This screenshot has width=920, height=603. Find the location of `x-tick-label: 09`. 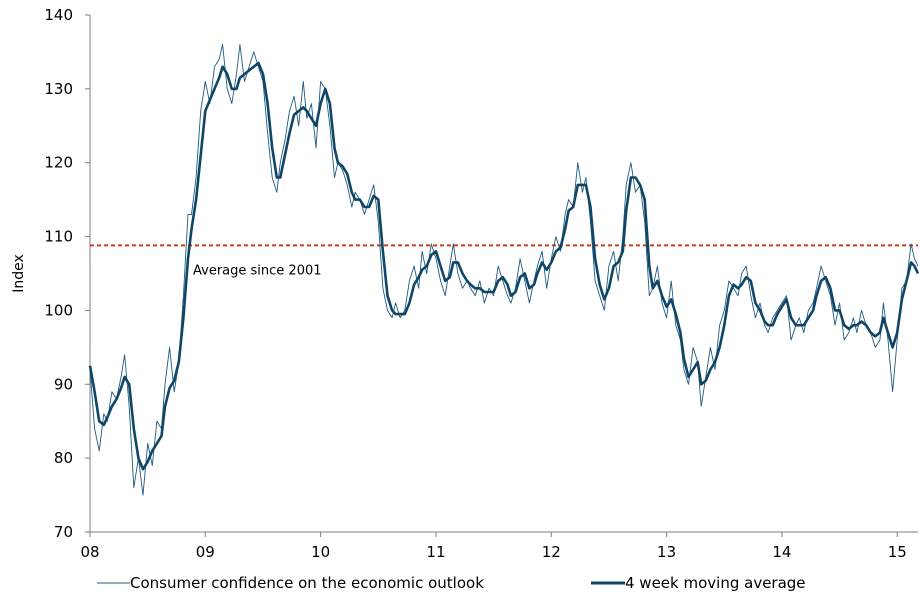

x-tick-label: 09 is located at coordinates (205, 552).